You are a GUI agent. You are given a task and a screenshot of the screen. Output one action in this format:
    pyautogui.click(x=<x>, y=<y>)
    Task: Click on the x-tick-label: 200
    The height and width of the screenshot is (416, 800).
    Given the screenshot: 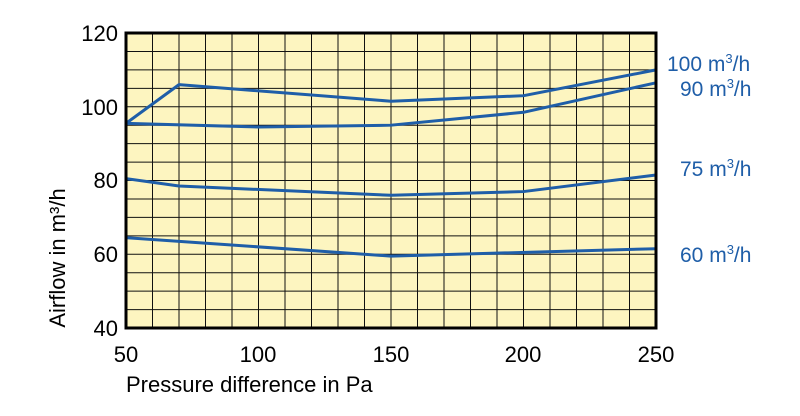 What is the action you would take?
    pyautogui.click(x=523, y=354)
    